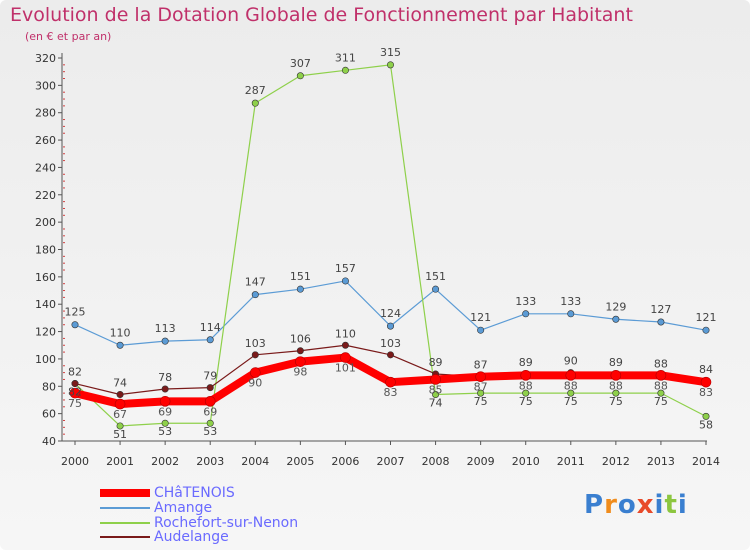  I want to click on data-label: 79, so click(210, 376).